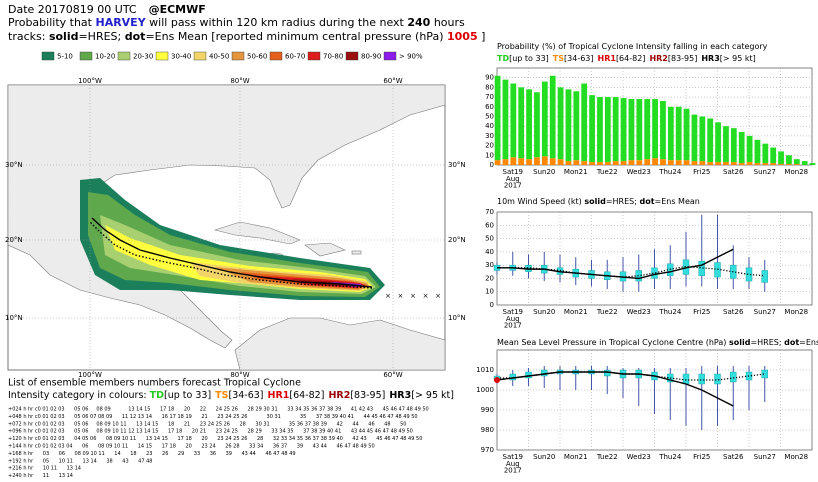 This screenshot has height=482, width=818. Describe the element at coordinates (576, 172) in the screenshot. I see `x-tick-label: Mon21` at that location.